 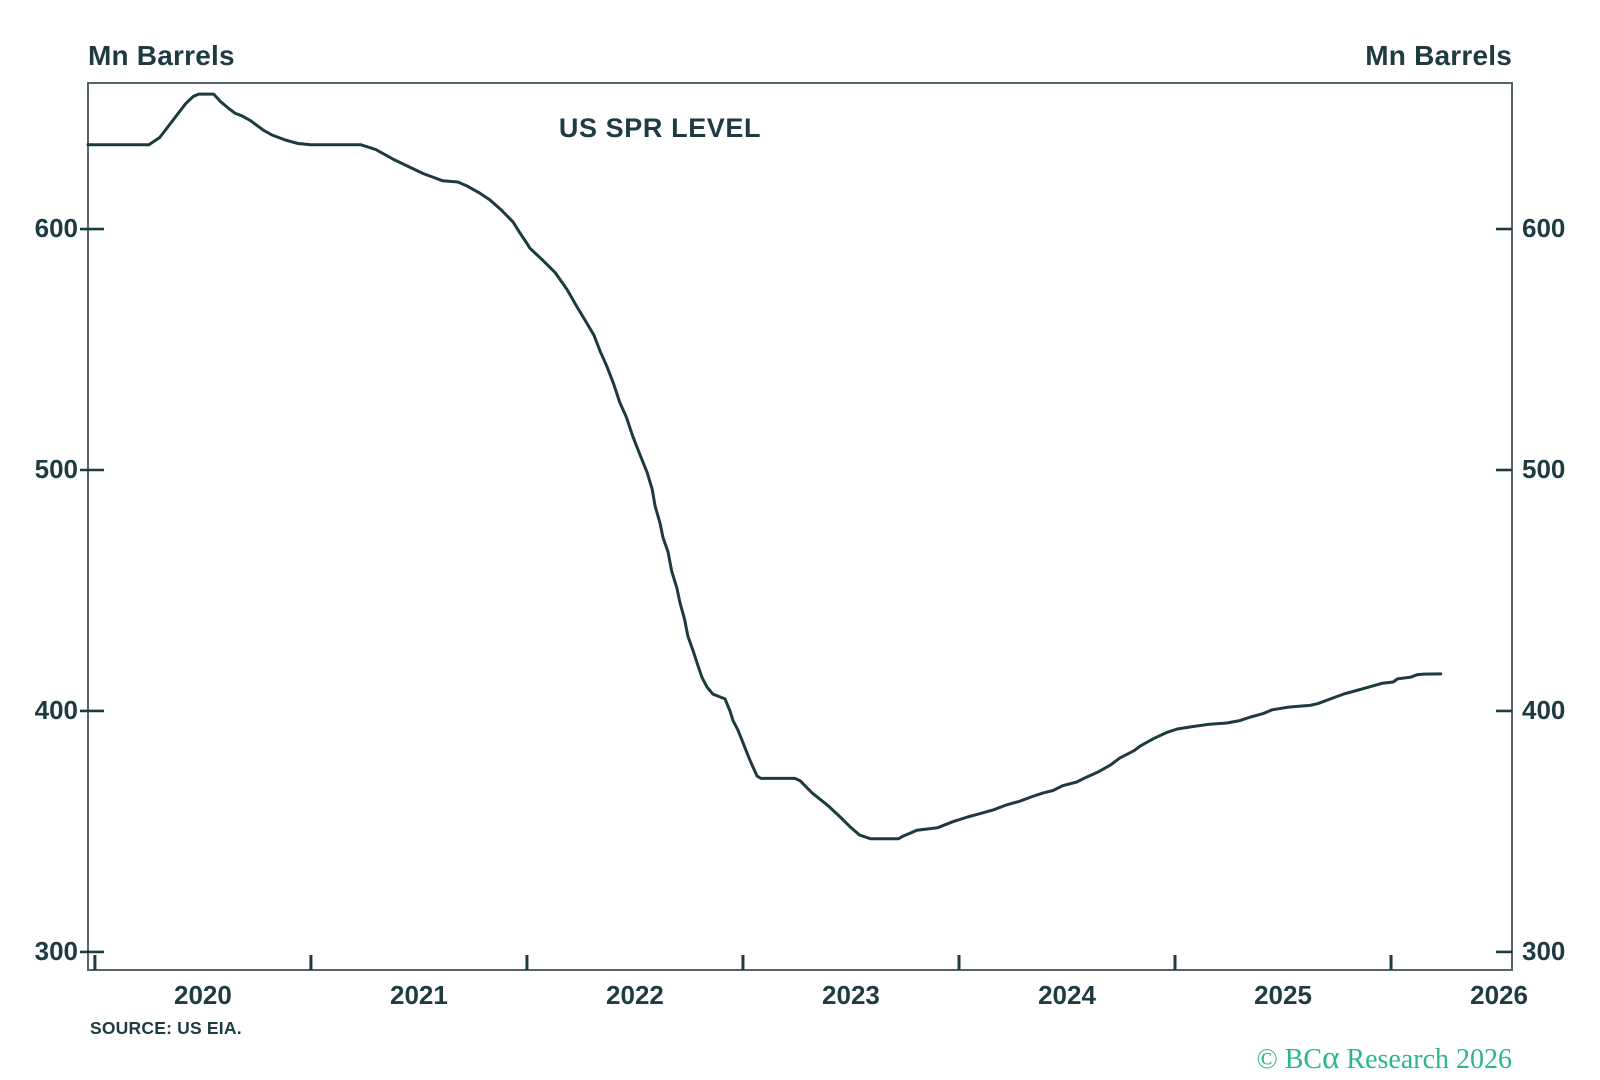 What do you see at coordinates (56, 468) in the screenshot?
I see `y-axis-label-left-500: 500` at bounding box center [56, 468].